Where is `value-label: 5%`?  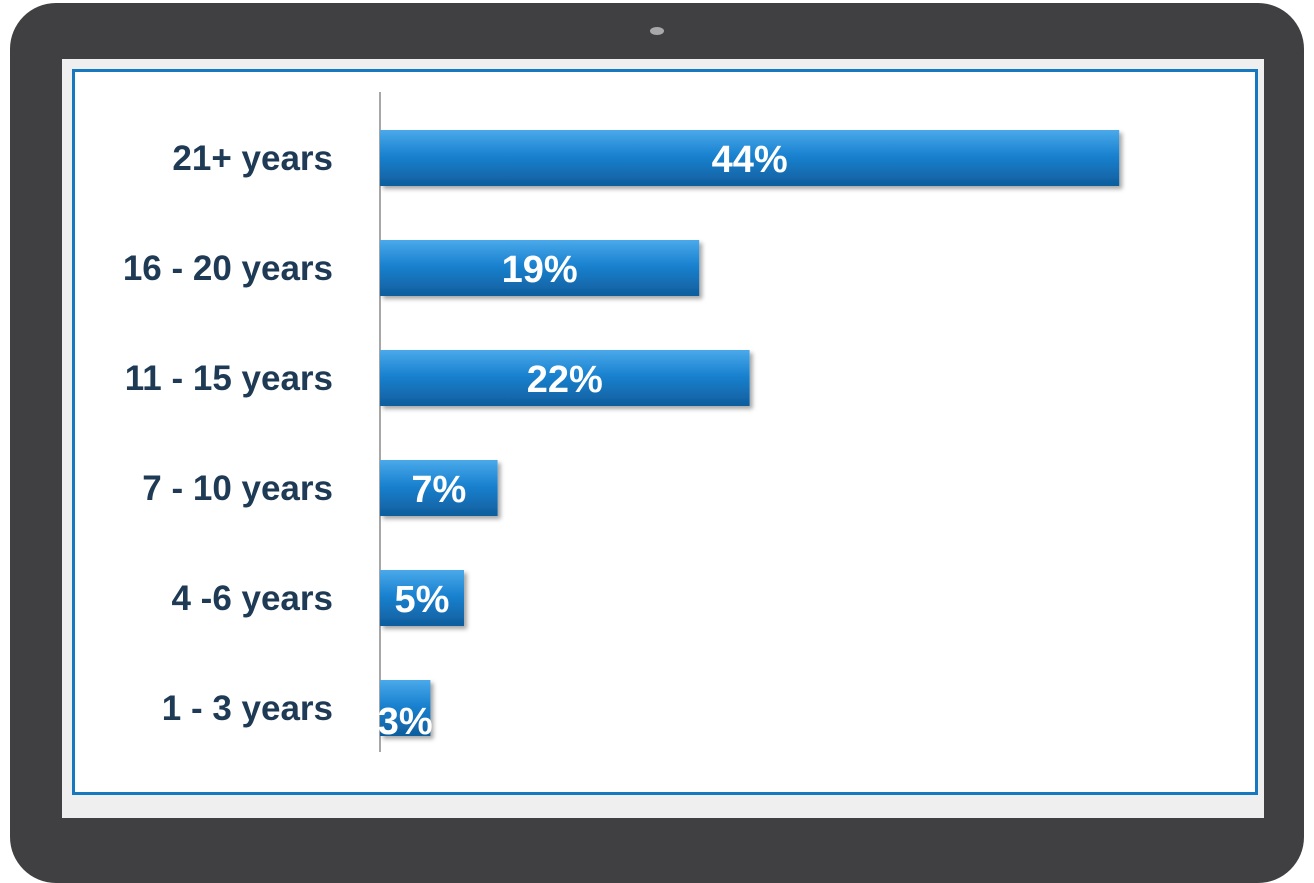 value-label: 5% is located at coordinates (422, 600).